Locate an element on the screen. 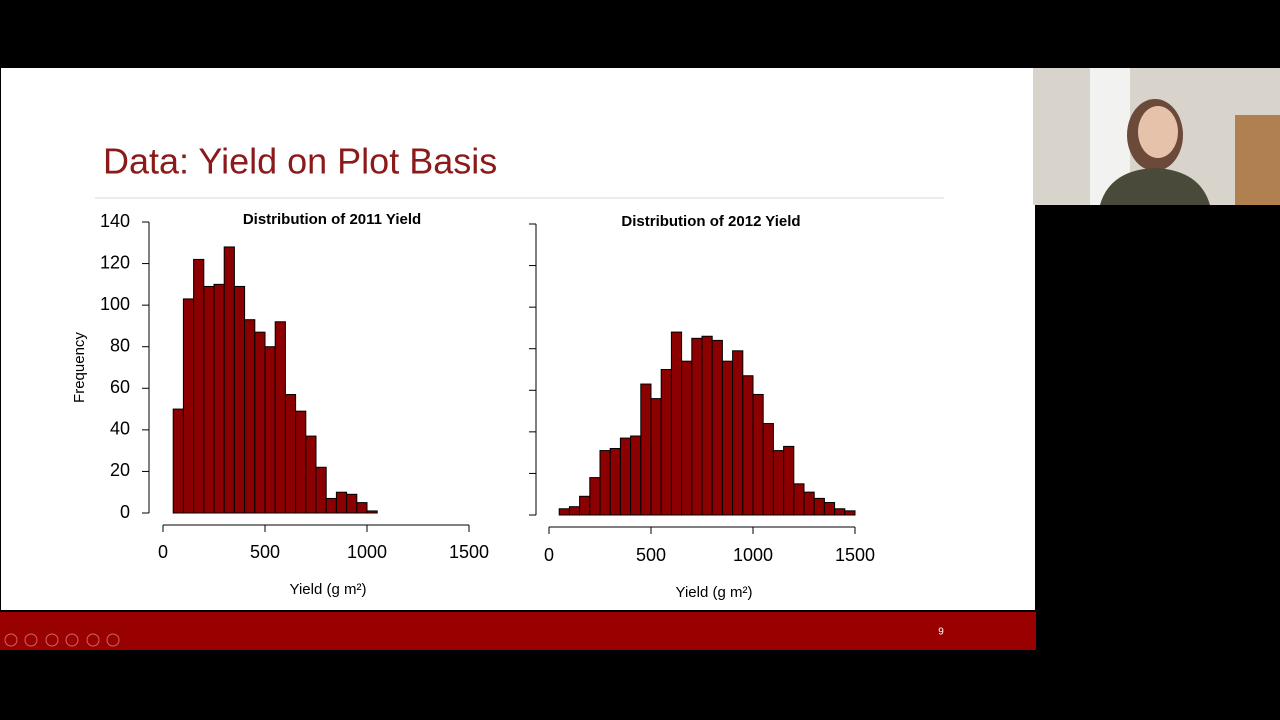 This screenshot has width=1280, height=720. y-tick-label: 140 is located at coordinates (115, 221).